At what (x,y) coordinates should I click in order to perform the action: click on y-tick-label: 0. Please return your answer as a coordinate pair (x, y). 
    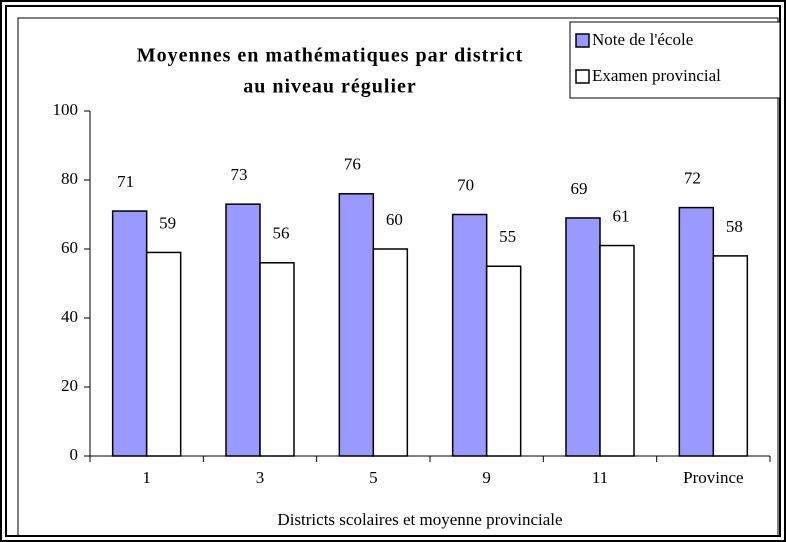
    Looking at the image, I should click on (74, 454).